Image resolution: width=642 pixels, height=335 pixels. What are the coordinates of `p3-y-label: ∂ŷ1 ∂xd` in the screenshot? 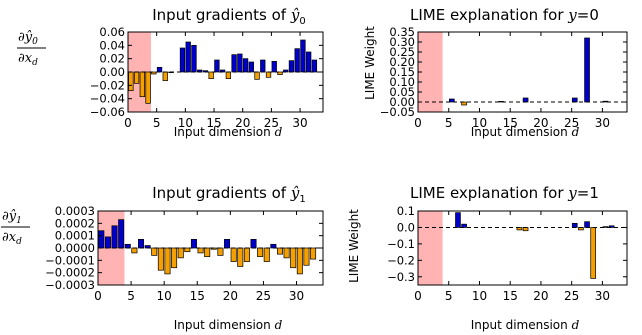 It's located at (15, 228).